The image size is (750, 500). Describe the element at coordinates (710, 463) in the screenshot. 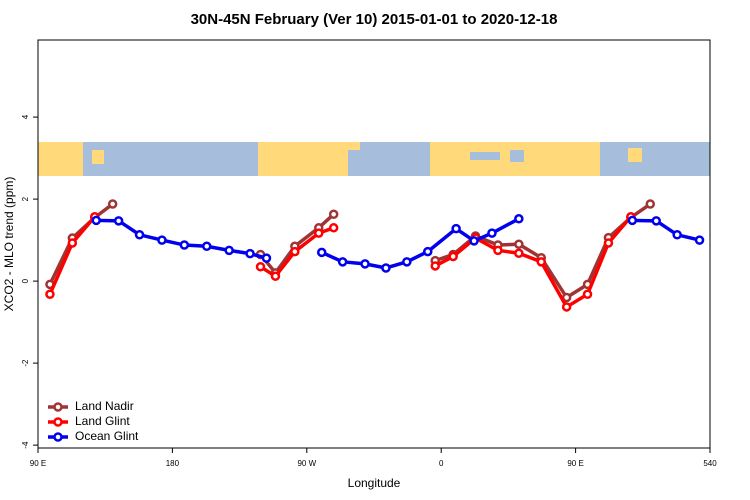

I see `x-tick-label: 540` at that location.